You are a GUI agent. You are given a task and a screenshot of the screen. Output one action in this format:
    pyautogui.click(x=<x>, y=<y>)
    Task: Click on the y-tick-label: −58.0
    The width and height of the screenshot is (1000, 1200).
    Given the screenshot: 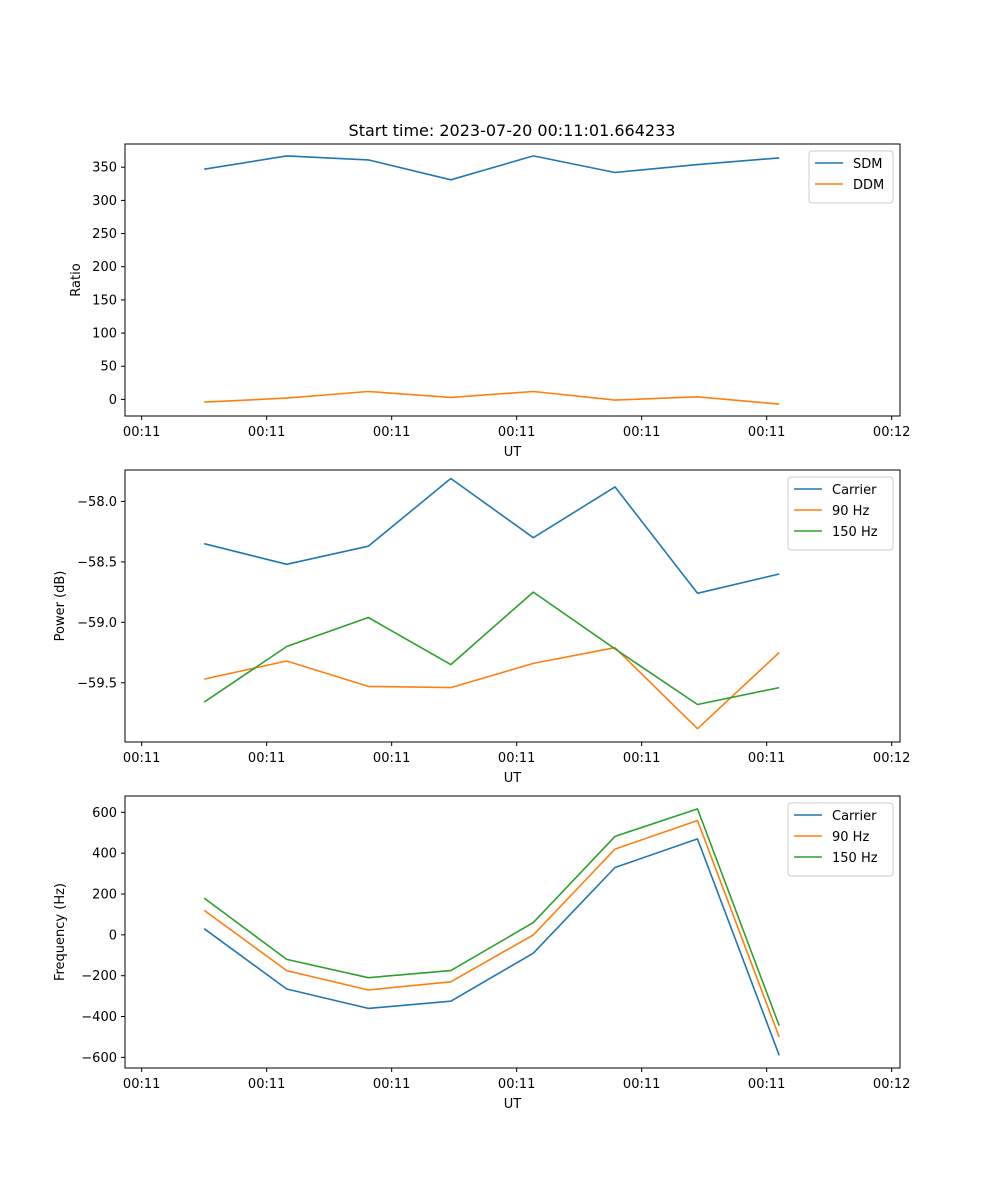 What is the action you would take?
    pyautogui.click(x=97, y=502)
    